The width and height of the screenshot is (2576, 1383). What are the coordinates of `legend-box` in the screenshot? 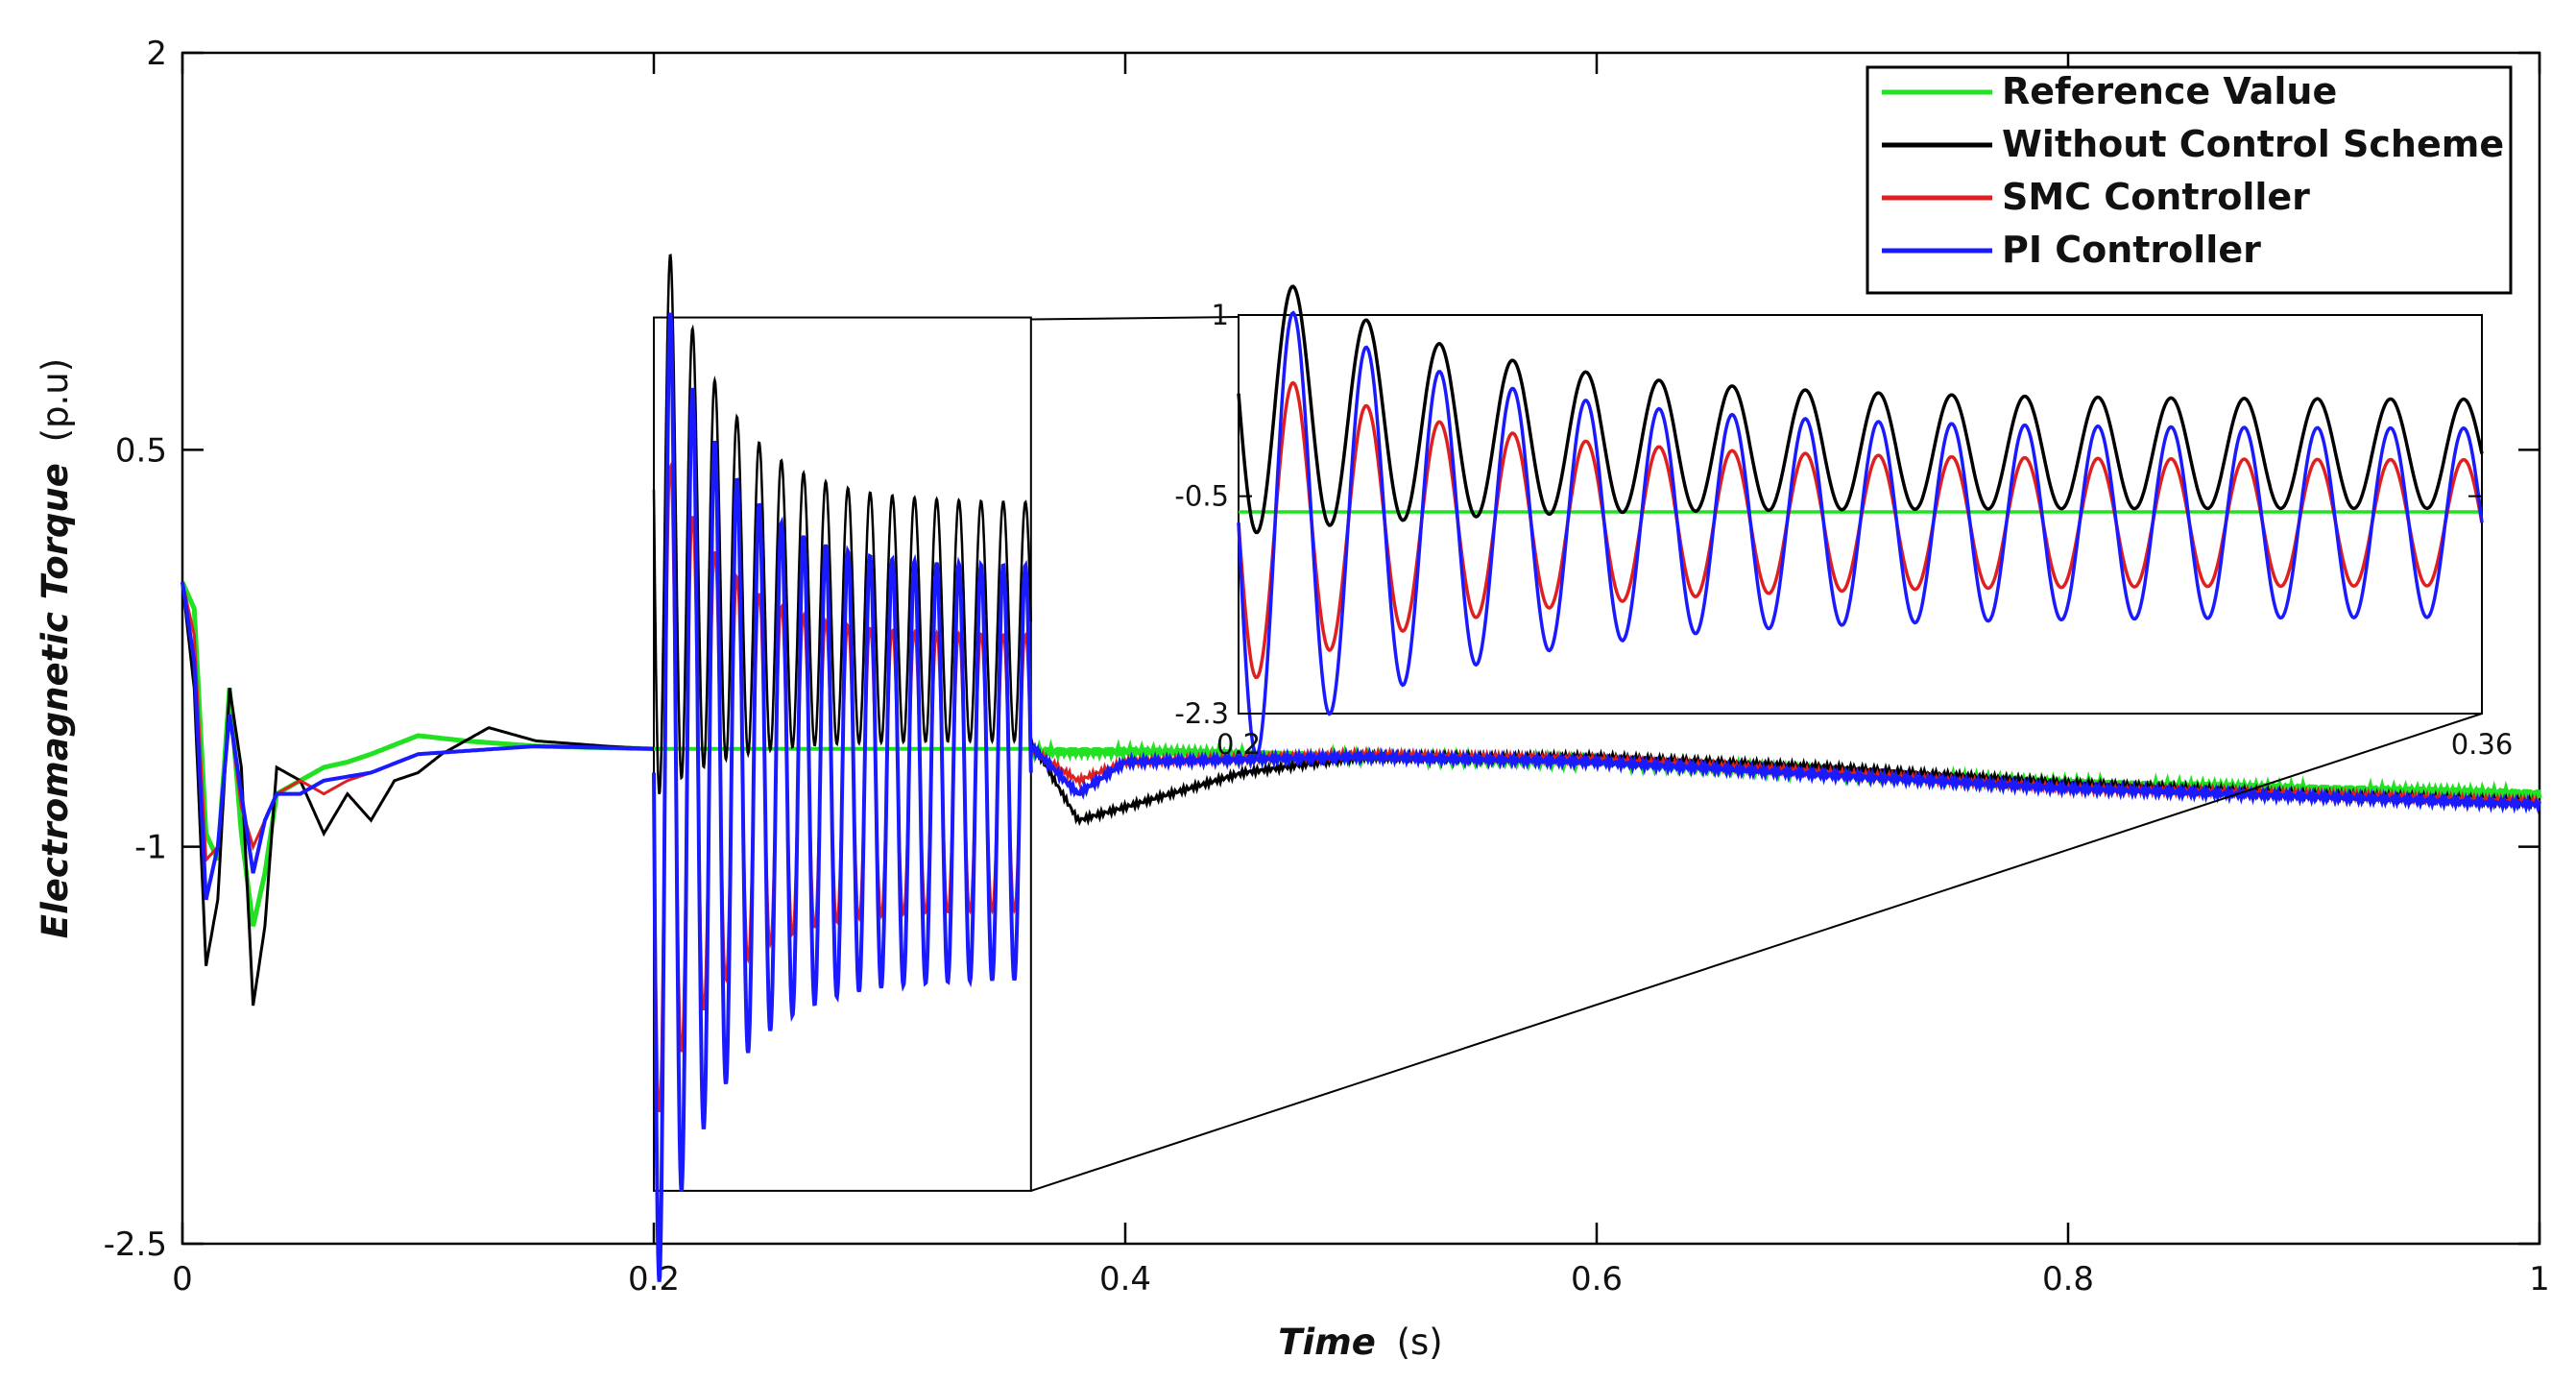 It's located at (2189, 180).